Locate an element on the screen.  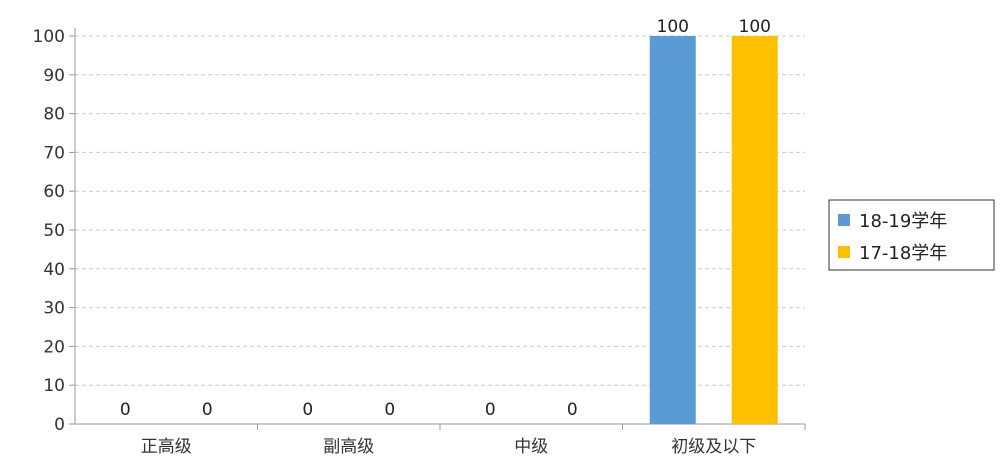
y-tick-label: 100 is located at coordinates (49, 37).